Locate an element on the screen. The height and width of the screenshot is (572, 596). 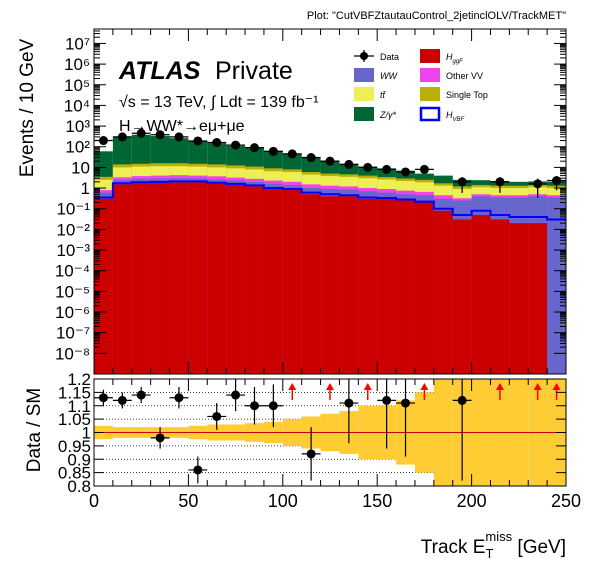
energy-label: √s = 13 TeV, ∫ Ldt = 139 fb⁻¹ is located at coordinates (219, 102).